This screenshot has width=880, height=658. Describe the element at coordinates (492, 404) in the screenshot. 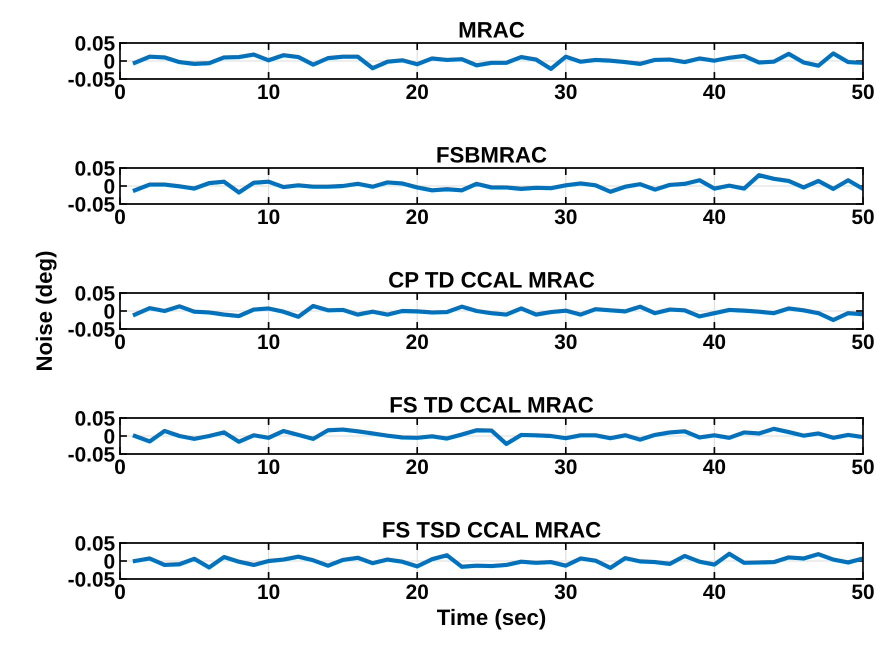

I see `chart-title: FS TD CCAL MRAC` at that location.